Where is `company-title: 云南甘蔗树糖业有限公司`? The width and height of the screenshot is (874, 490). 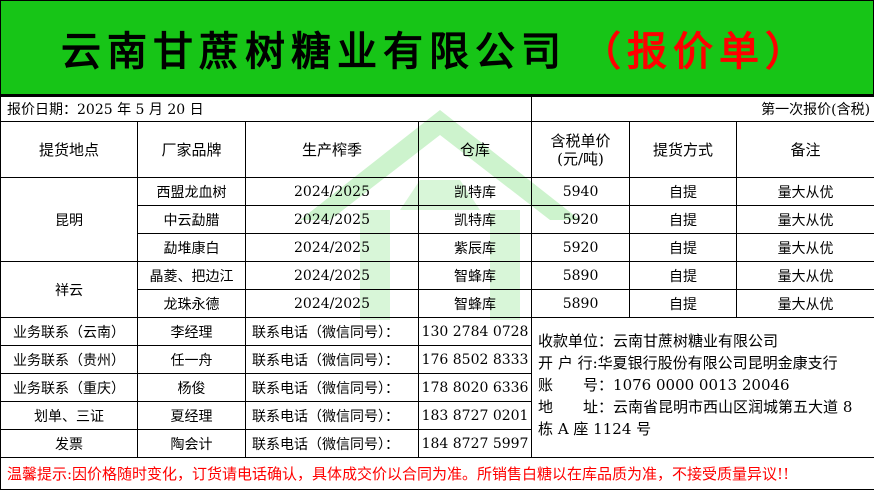
company-title: 云南甘蔗树糖业有限公司 is located at coordinates (314, 48).